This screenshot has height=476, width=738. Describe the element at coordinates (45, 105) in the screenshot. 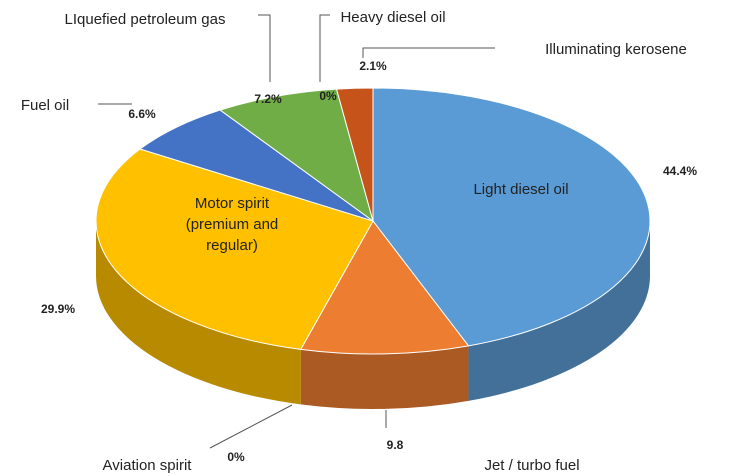

I see `category-label: Fuel oil` at that location.